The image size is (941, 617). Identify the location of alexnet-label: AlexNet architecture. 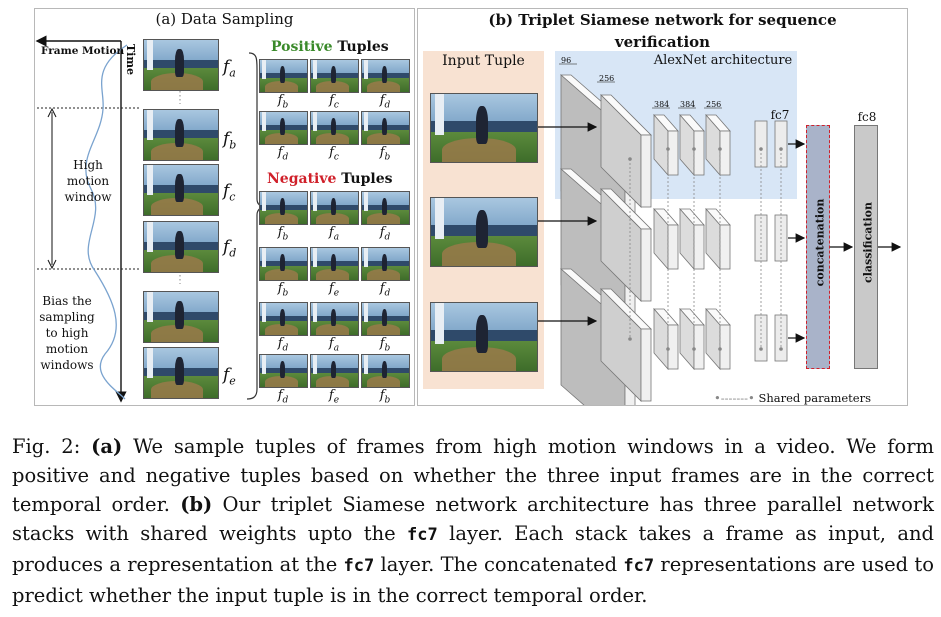
(723, 60).